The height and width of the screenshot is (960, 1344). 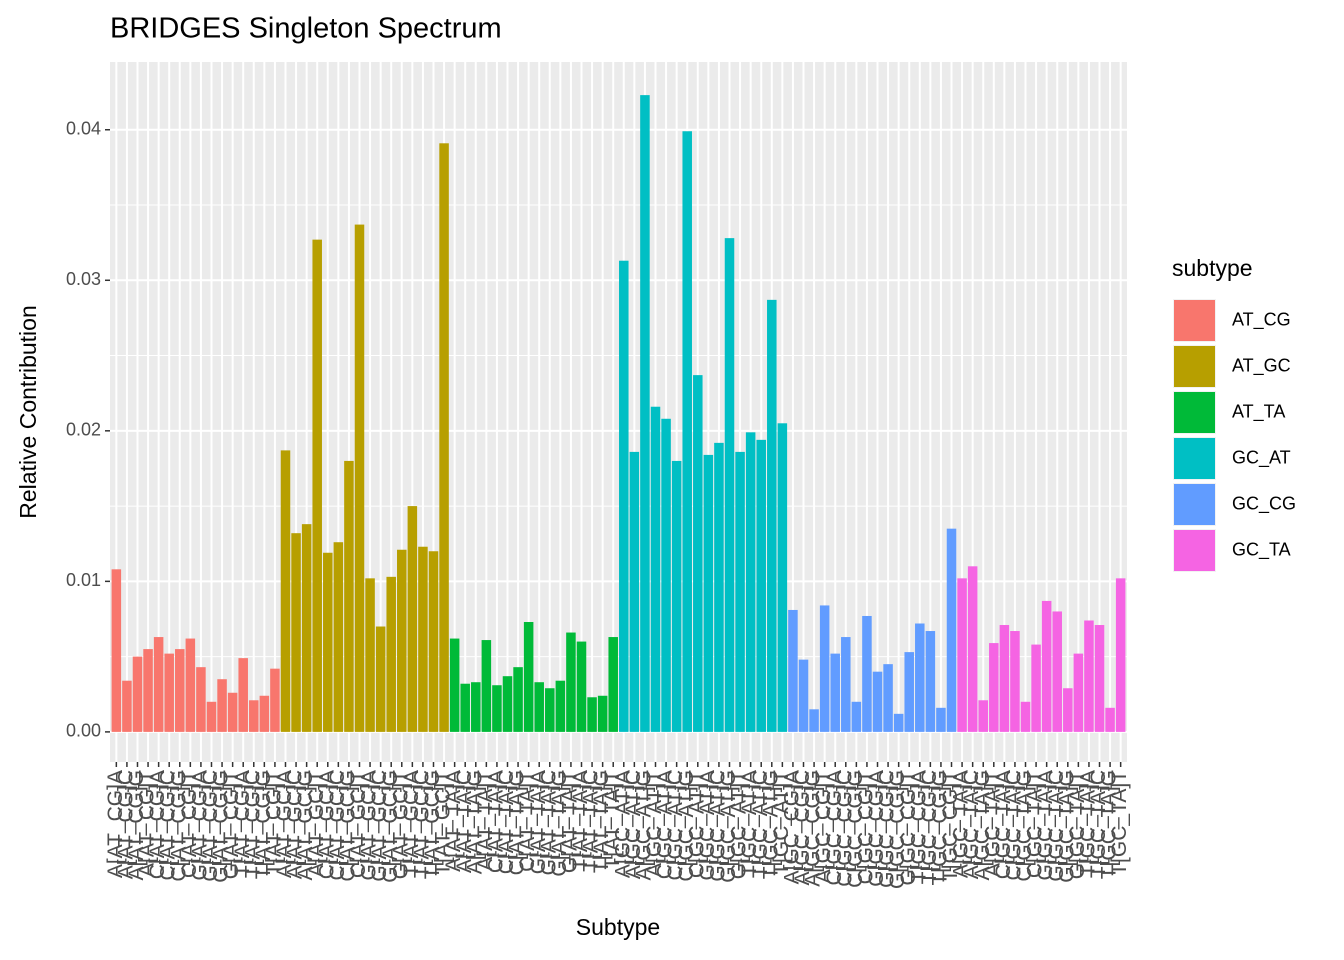 I want to click on x-tick-label: A[AT_TA]T, so click(x=485, y=820).